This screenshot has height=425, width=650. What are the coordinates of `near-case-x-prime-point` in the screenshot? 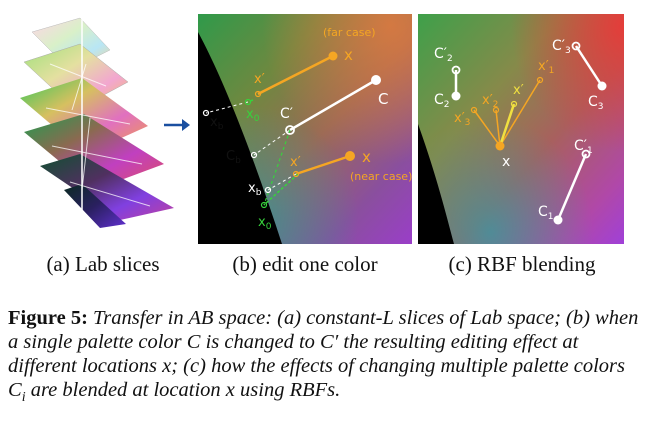 It's located at (296, 174).